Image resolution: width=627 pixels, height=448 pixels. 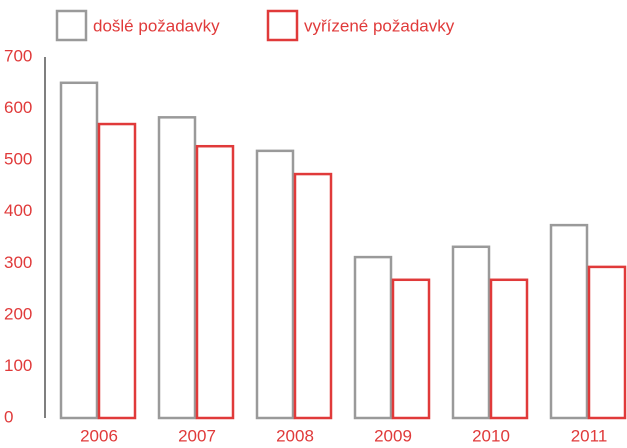 I want to click on x-tick-label: 2010, so click(x=491, y=435).